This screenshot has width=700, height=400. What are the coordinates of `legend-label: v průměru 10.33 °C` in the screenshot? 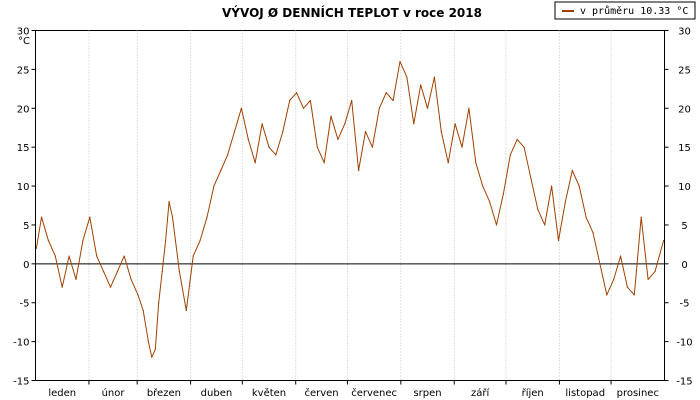 It's located at (634, 11).